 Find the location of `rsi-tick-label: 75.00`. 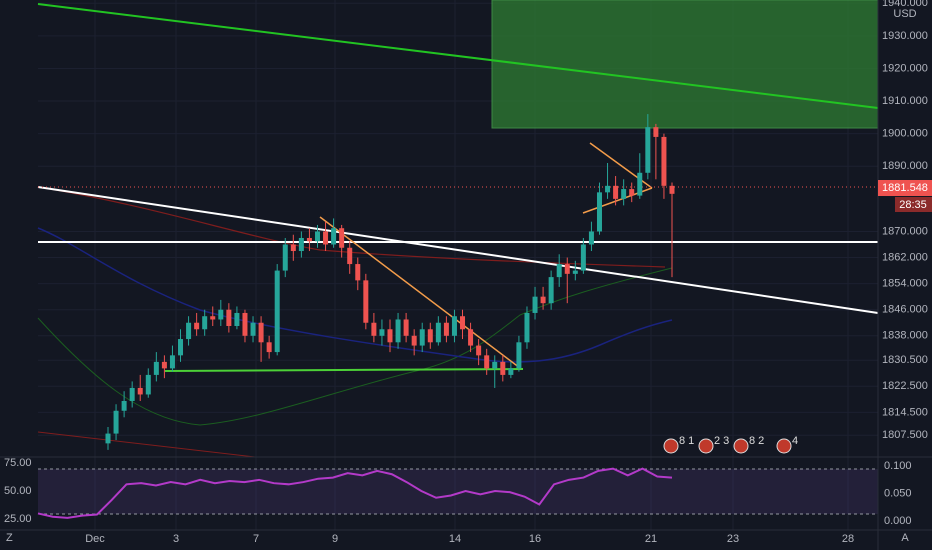

rsi-tick-label: 75.00 is located at coordinates (18, 463).